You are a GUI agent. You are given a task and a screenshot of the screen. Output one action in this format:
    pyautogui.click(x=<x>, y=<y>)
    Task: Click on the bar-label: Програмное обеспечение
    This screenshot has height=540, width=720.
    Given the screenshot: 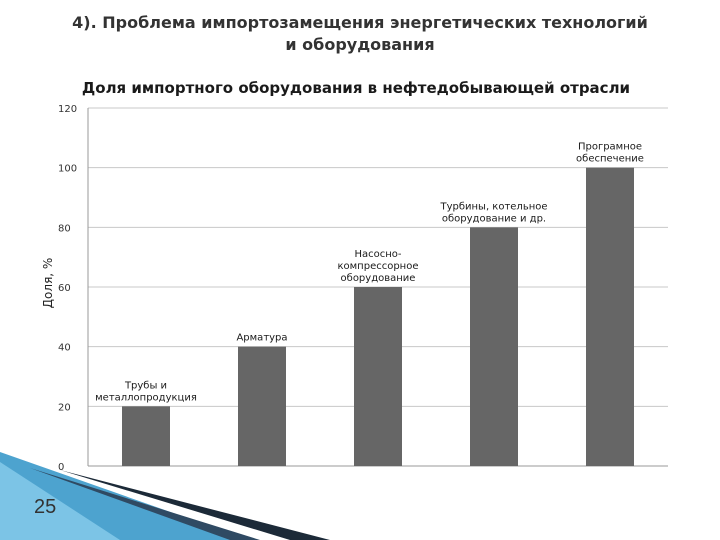 What is the action you would take?
    pyautogui.click(x=610, y=153)
    